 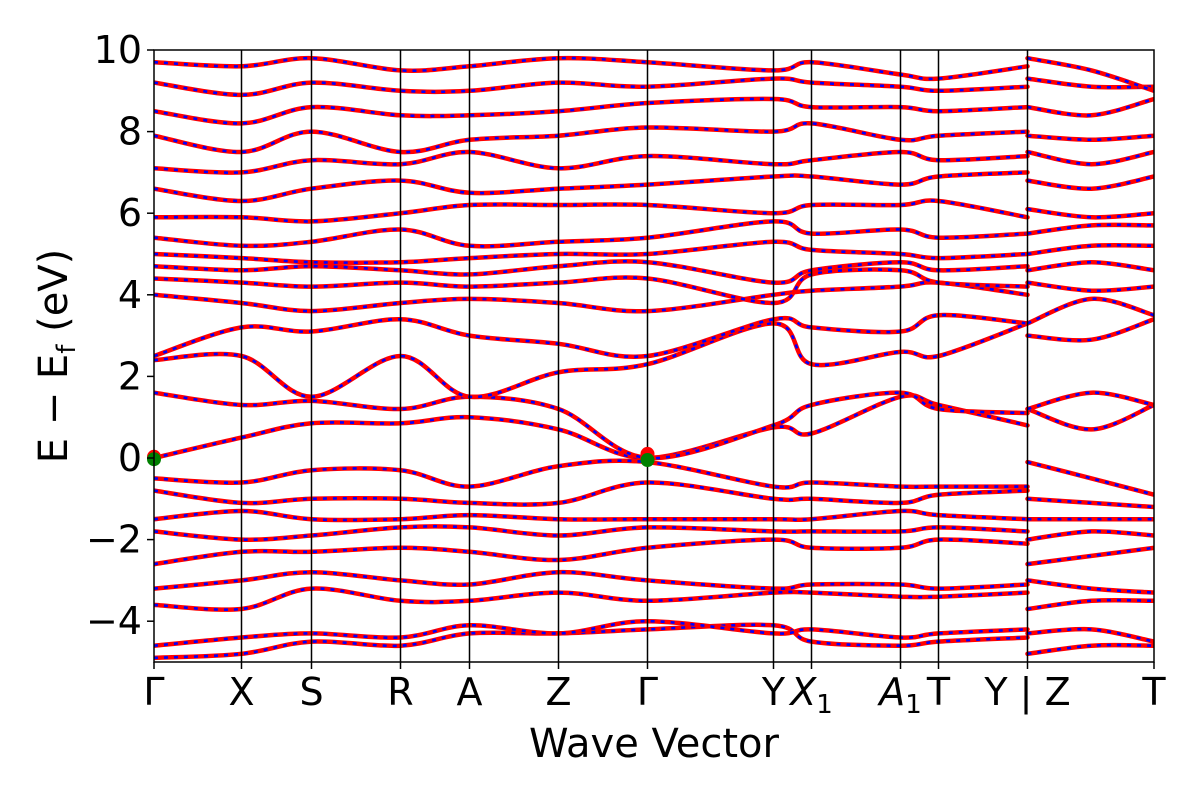 What do you see at coordinates (54, 297) in the screenshot?
I see `y-axis-label-unit: (eV)` at bounding box center [54, 297].